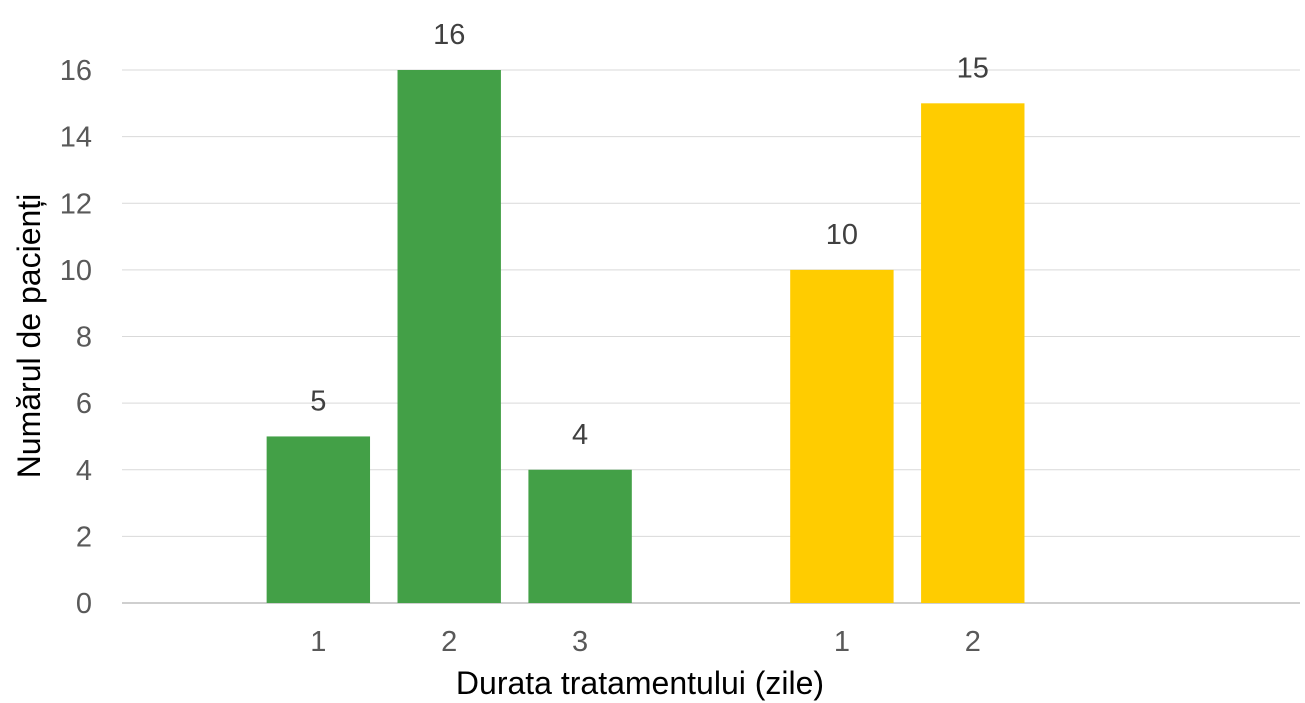  What do you see at coordinates (84, 537) in the screenshot?
I see `y-tick-label: 2` at bounding box center [84, 537].